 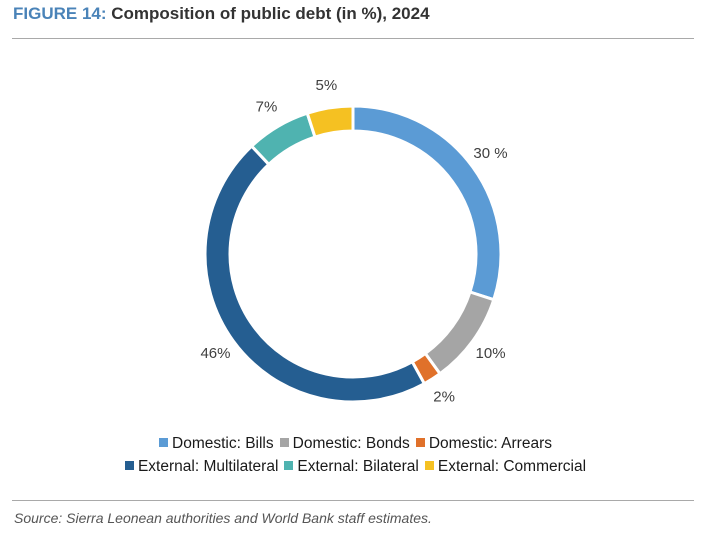 What do you see at coordinates (60, 13) in the screenshot?
I see `figure-label: FIGURE 14:` at bounding box center [60, 13].